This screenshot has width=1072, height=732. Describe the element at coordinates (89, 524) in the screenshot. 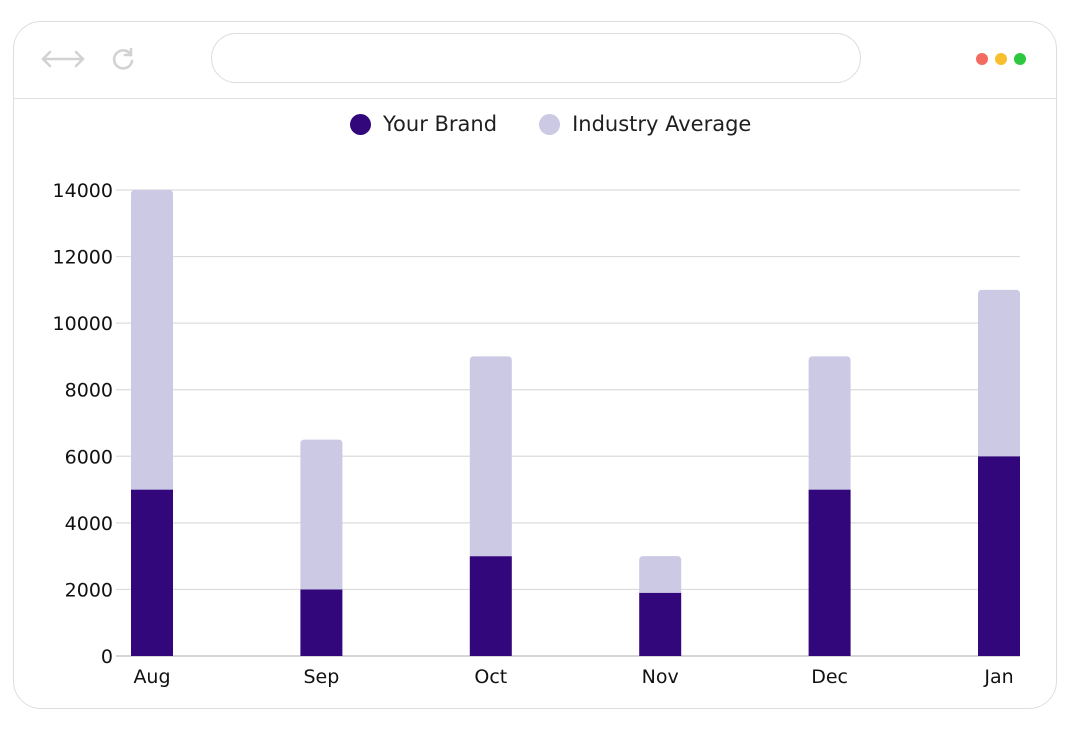

I see `y-tick-label: 4000` at that location.